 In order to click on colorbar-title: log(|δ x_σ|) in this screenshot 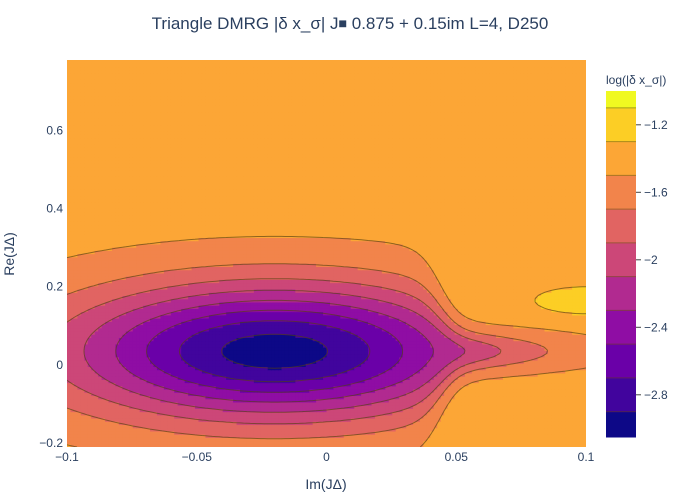, I will do `click(636, 80)`.